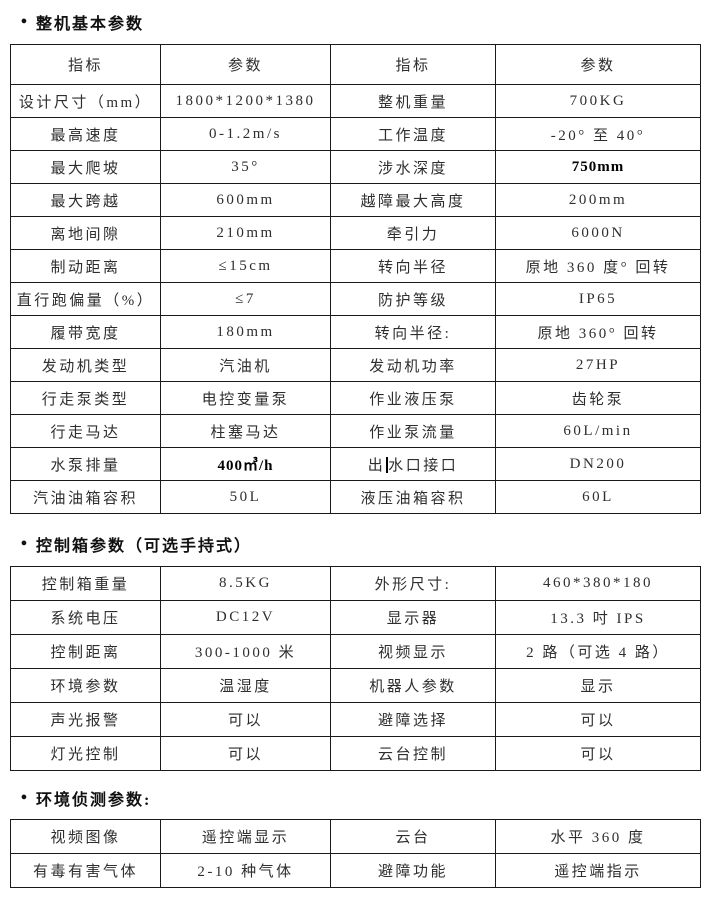 The image size is (709, 899). What do you see at coordinates (245, 685) in the screenshot?
I see `param-value-cell: 温湿度` at bounding box center [245, 685].